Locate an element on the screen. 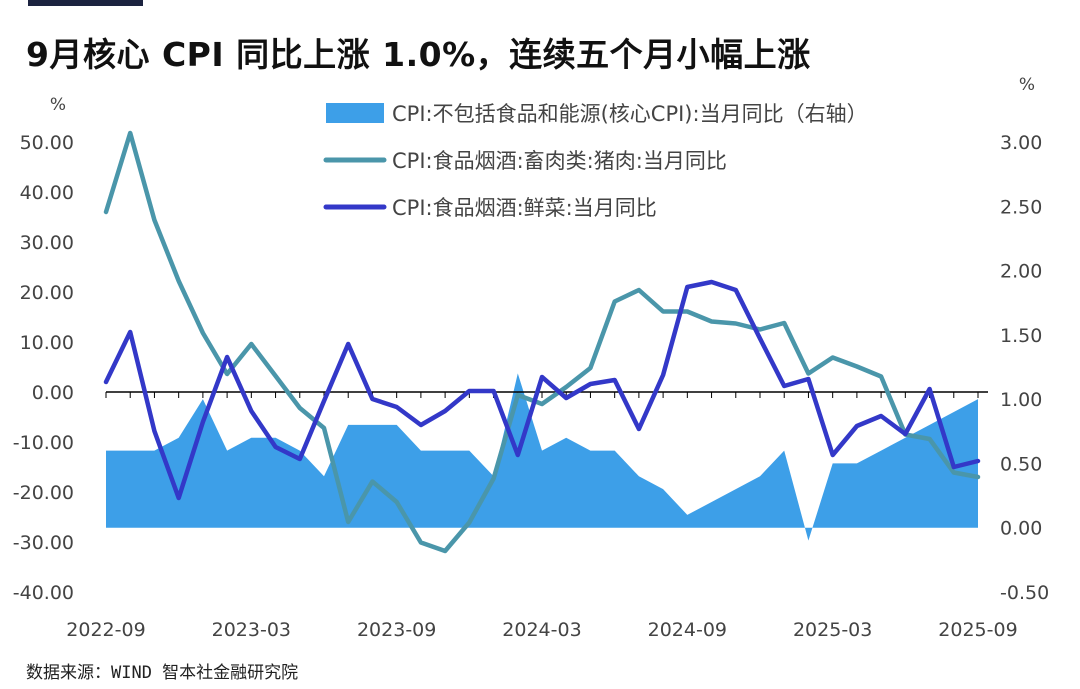 This screenshot has height=689, width=1080. y-left-tick-label: 0.00 is located at coordinates (53, 393).